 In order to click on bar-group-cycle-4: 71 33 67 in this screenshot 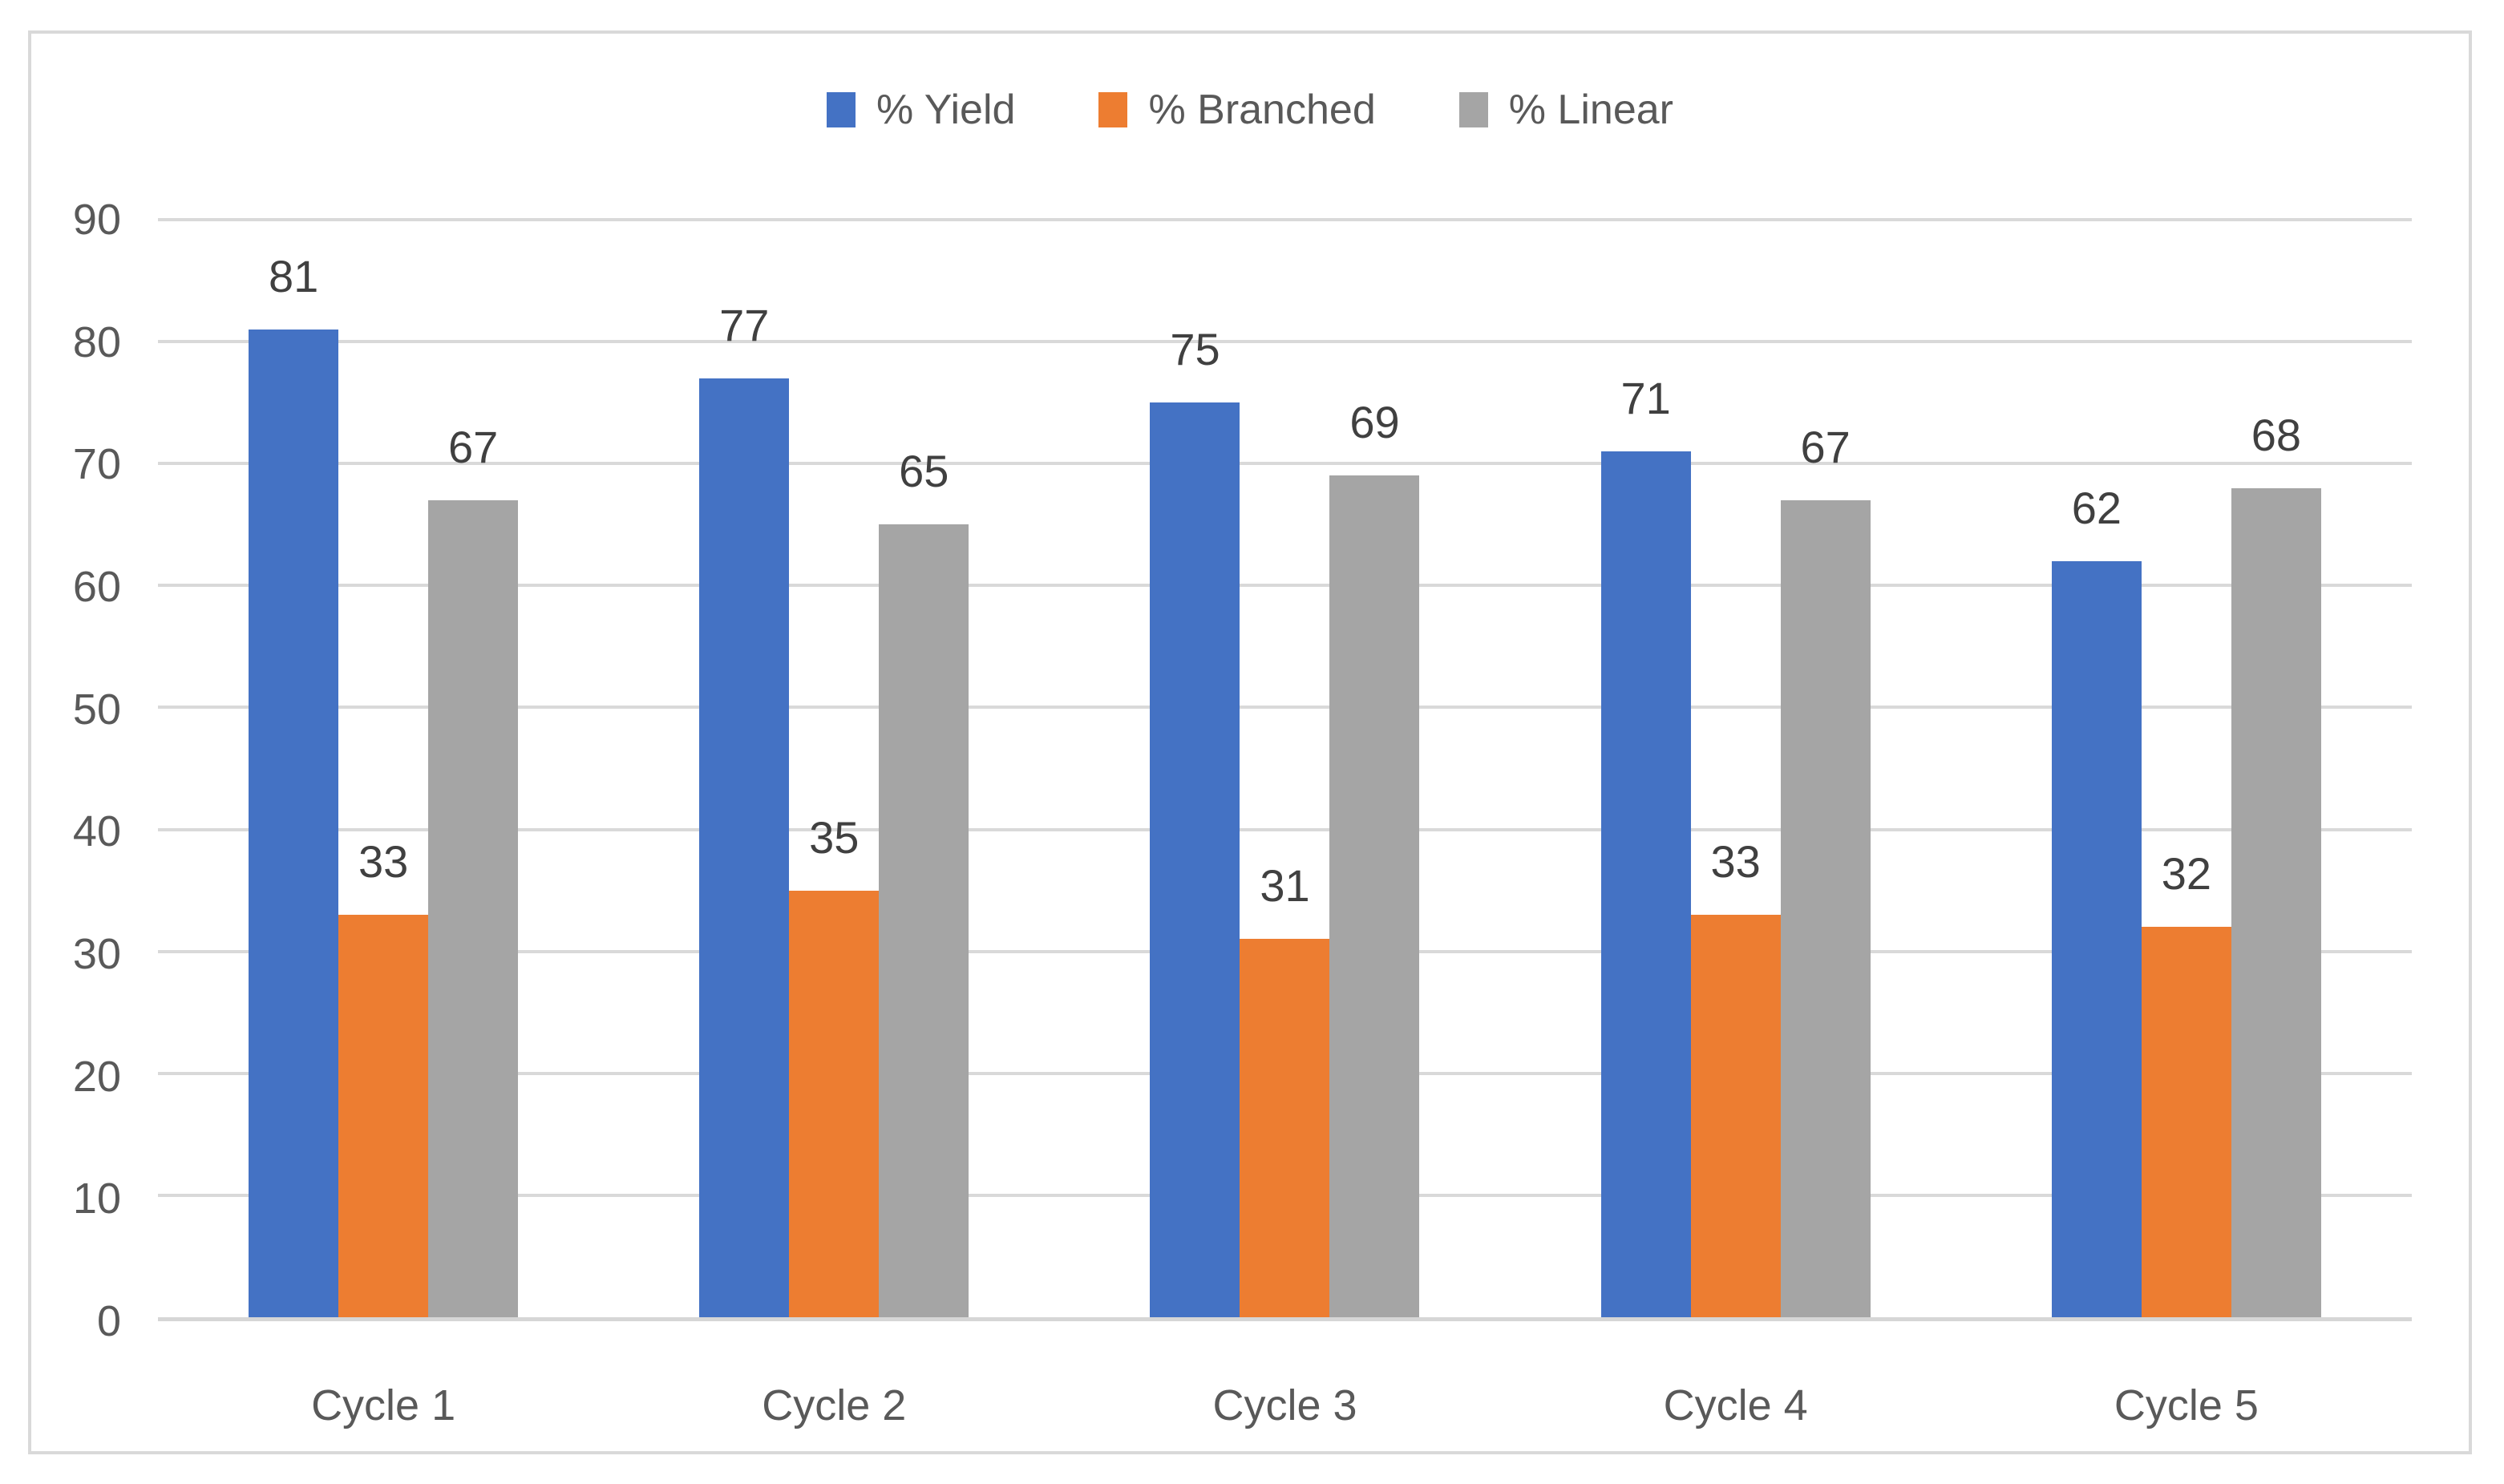, I will do `click(1736, 768)`.